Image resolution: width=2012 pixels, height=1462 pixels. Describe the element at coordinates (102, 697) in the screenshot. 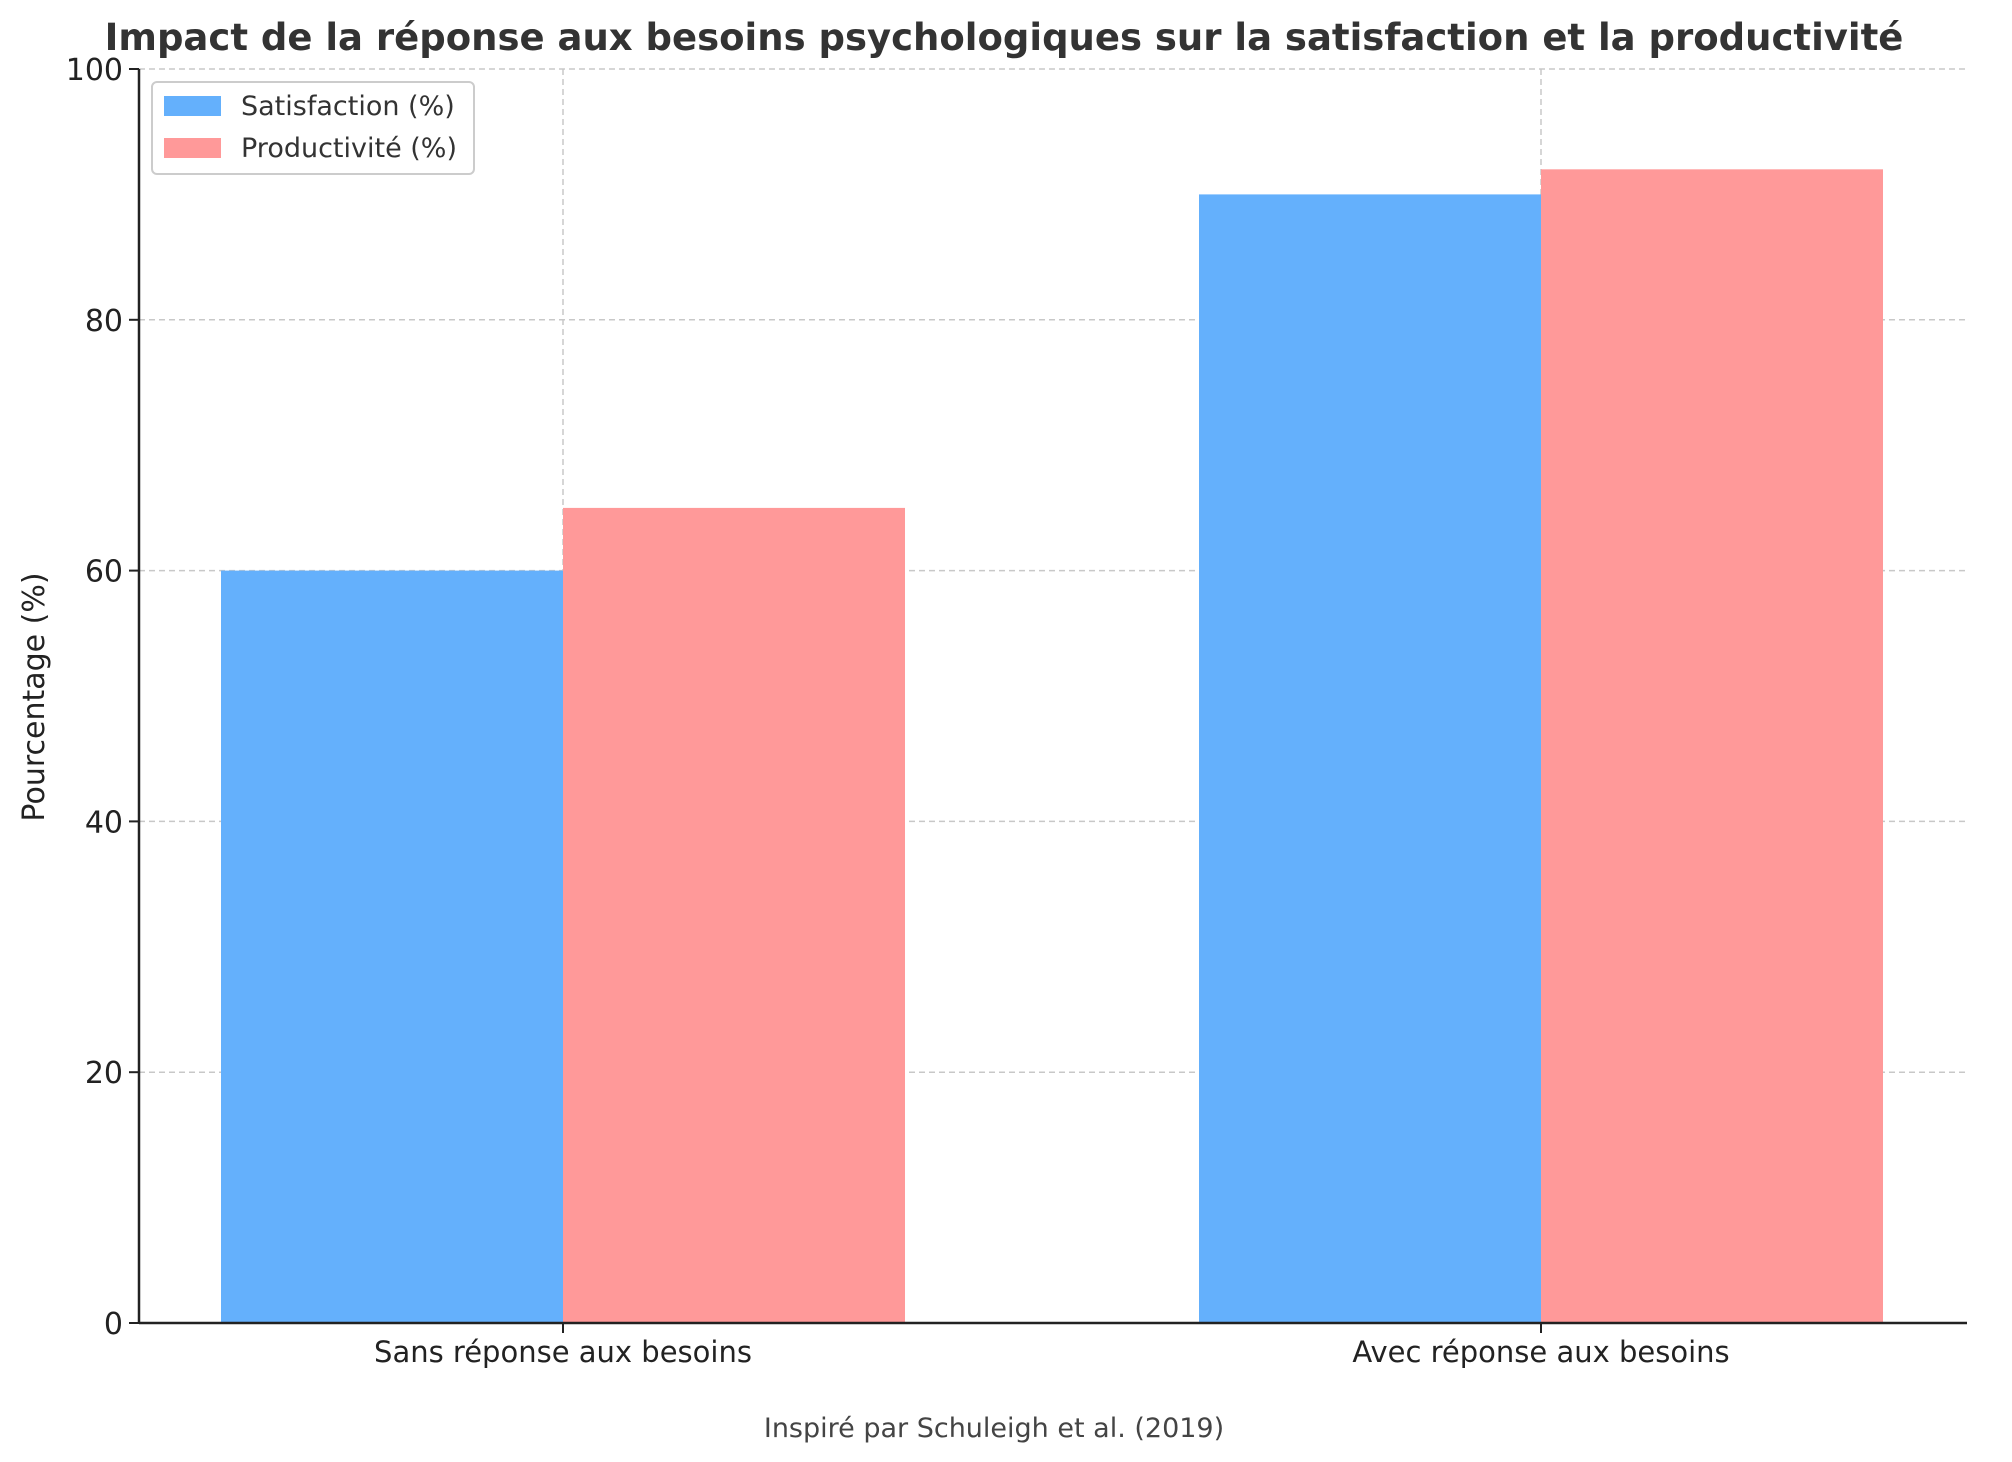

I see `y-ticks: 0 20 40 60 80 100` at that location.